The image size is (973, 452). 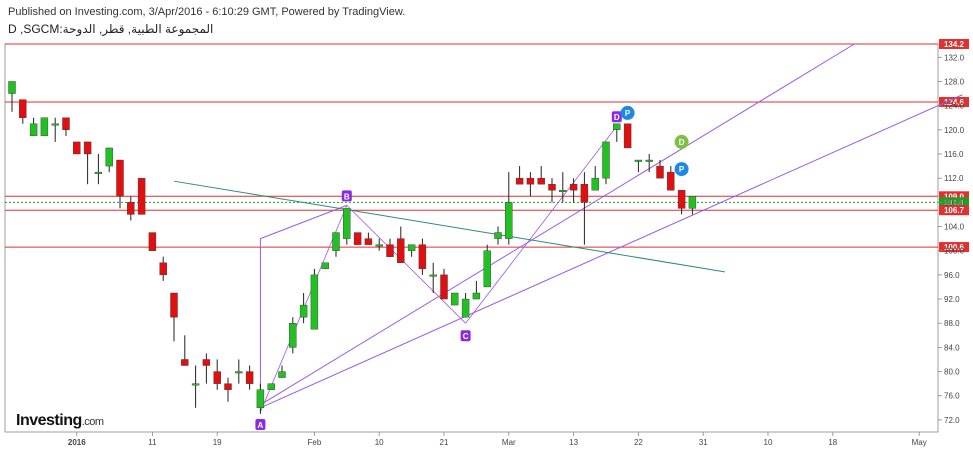 What do you see at coordinates (92, 422) in the screenshot?
I see `logo-domain: .com` at bounding box center [92, 422].